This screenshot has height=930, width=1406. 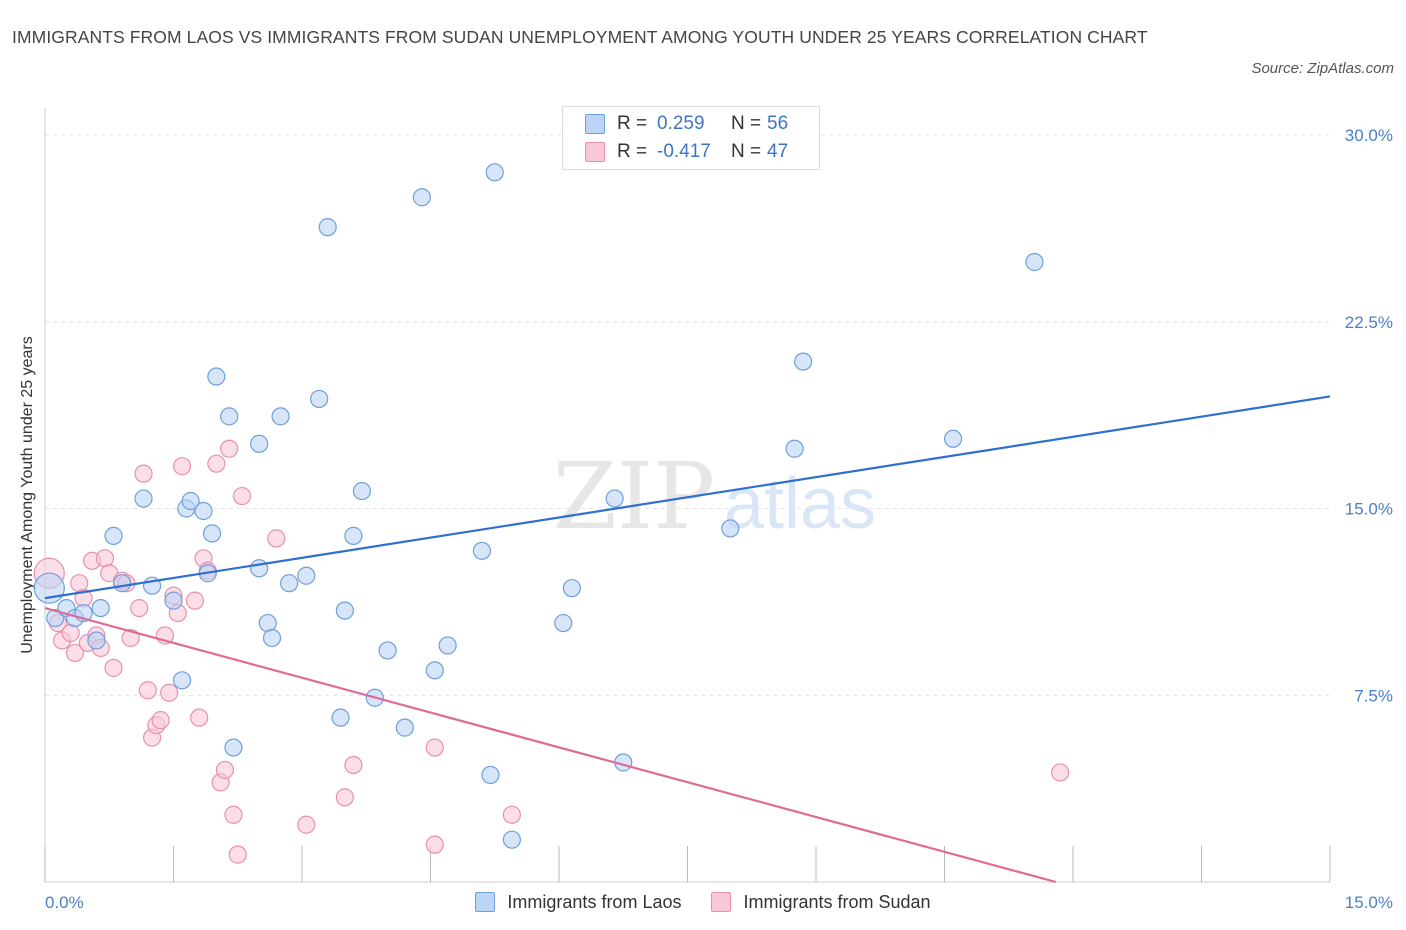 What do you see at coordinates (746, 151) in the screenshot?
I see `sudan-n-label: N =` at bounding box center [746, 151].